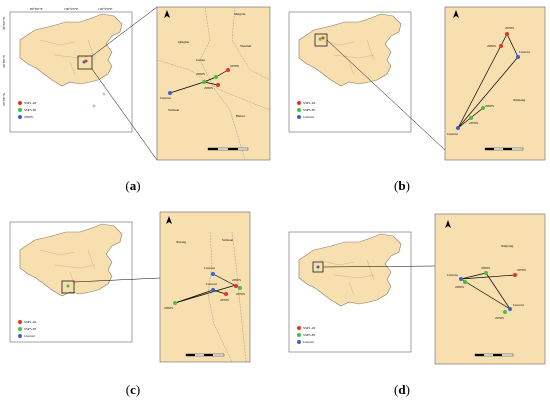 This screenshot has width=550, height=408. What do you see at coordinates (181, 242) in the screenshot?
I see `region-label: Xizang` at bounding box center [181, 242].